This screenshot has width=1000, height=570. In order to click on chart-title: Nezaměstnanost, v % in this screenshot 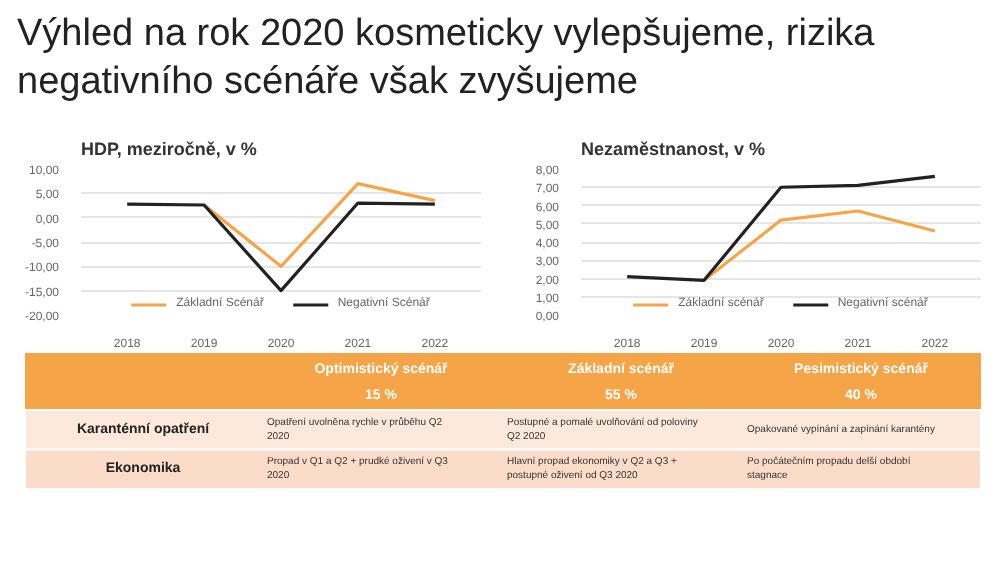, I will do `click(673, 149)`.